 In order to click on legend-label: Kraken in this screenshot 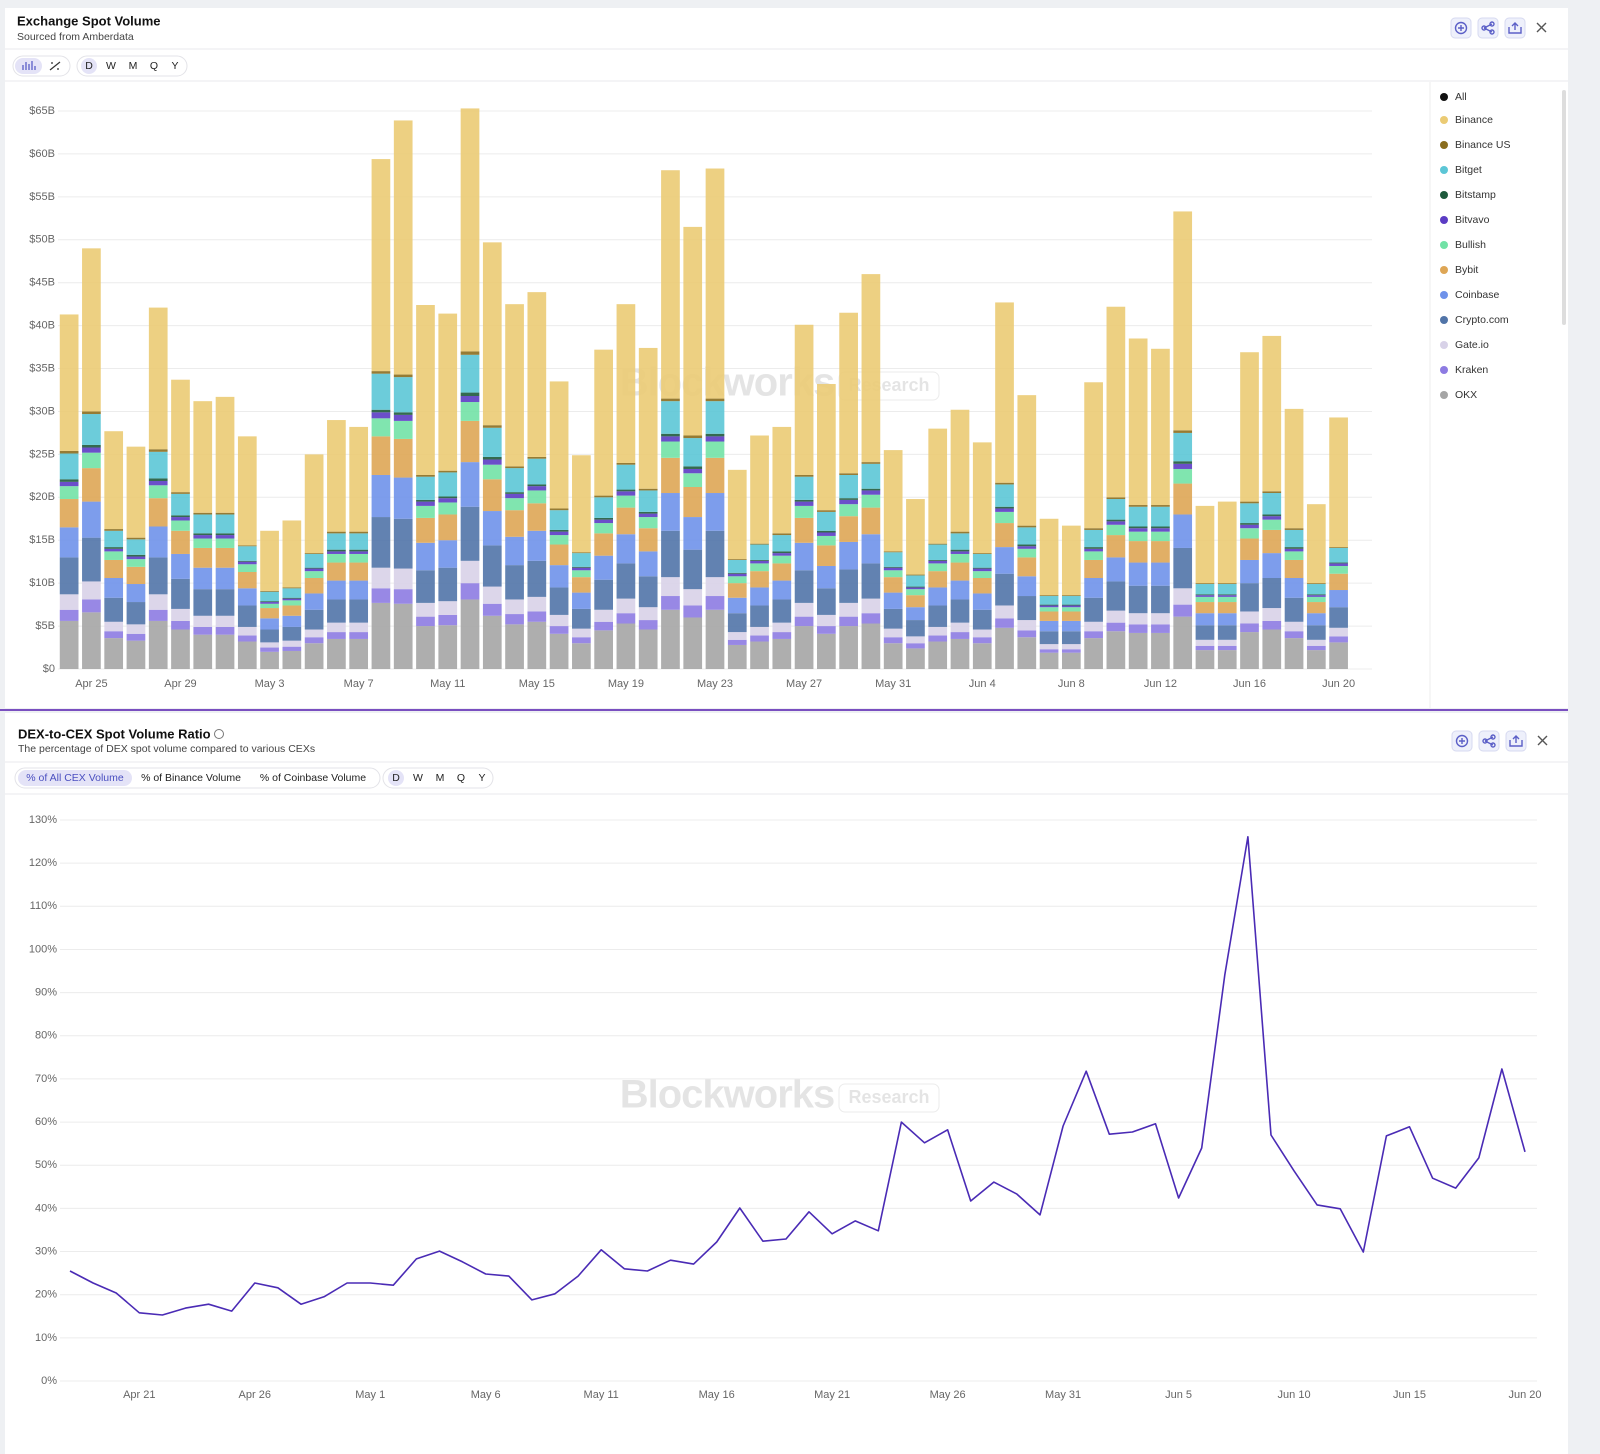, I will do `click(1471, 370)`.